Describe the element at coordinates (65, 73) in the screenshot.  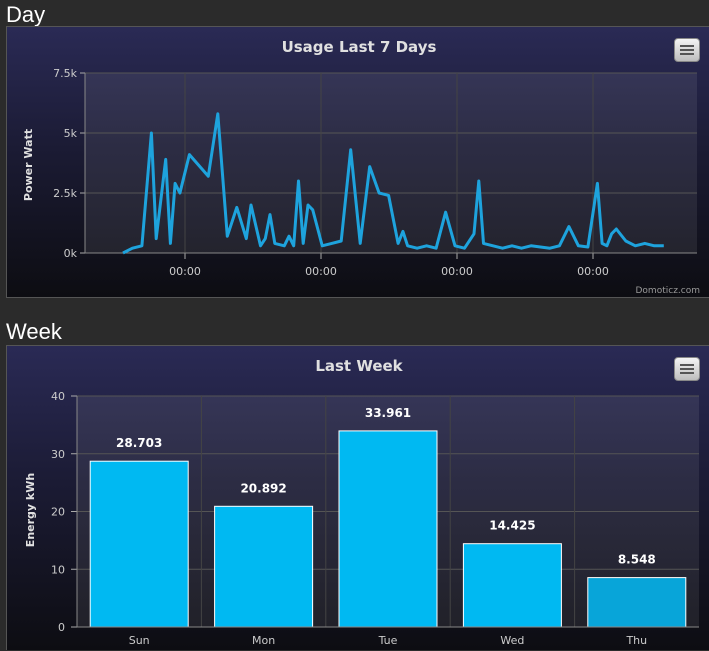
I see `y-tick-label: 7.5k` at that location.